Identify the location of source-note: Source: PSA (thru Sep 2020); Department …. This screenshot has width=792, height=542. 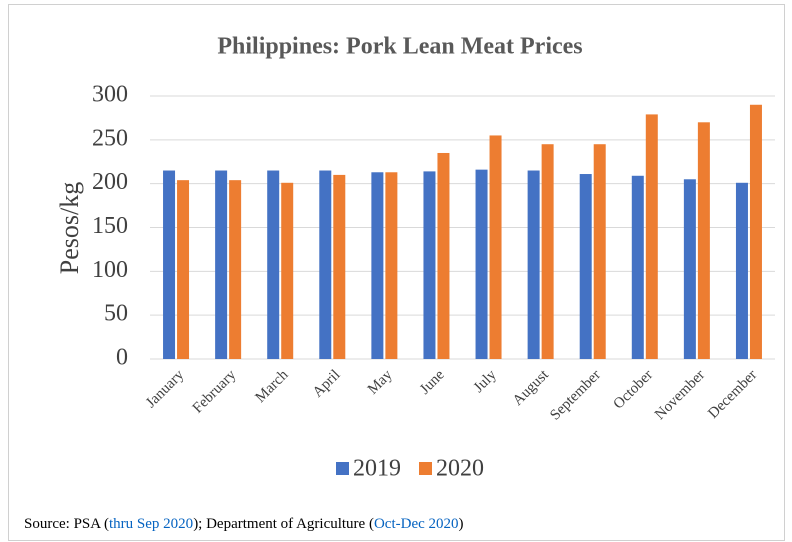
(244, 524).